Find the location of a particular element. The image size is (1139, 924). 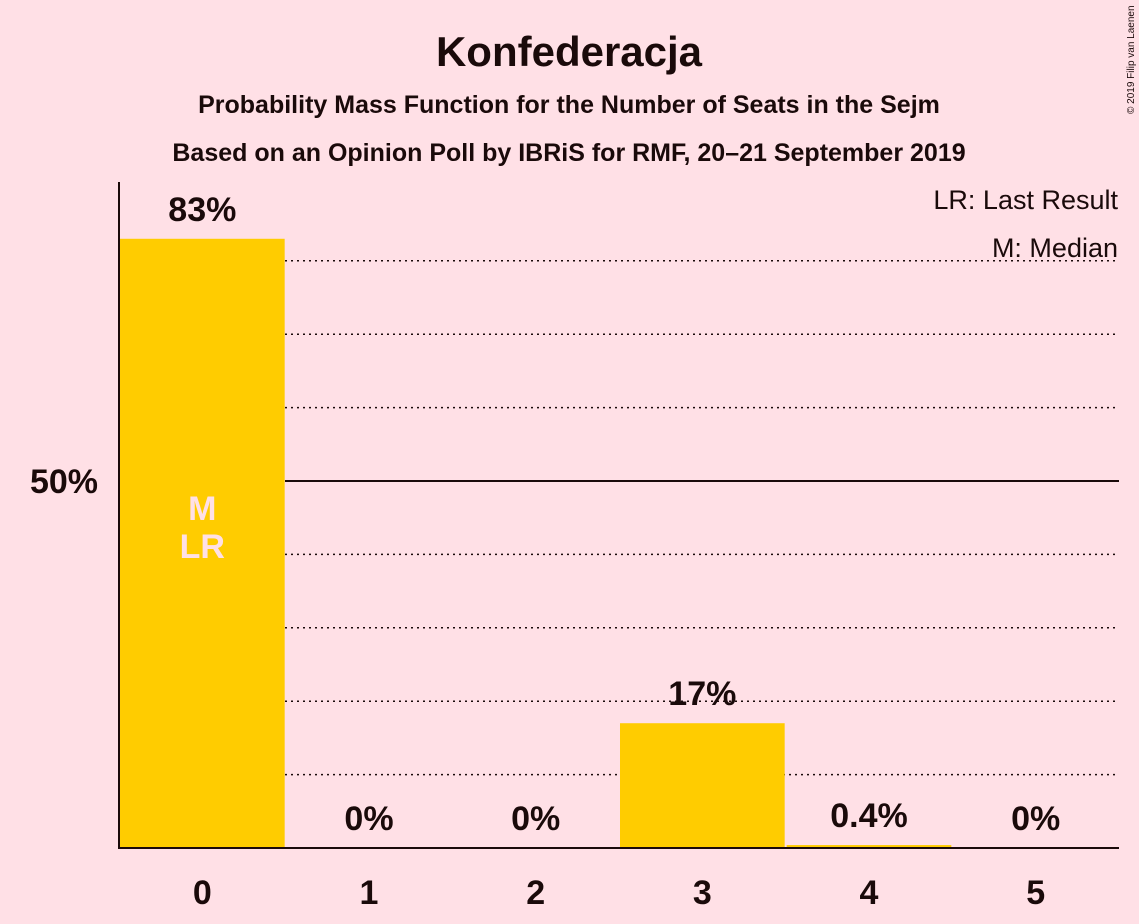

chart-title: Konfederacja is located at coordinates (569, 51).